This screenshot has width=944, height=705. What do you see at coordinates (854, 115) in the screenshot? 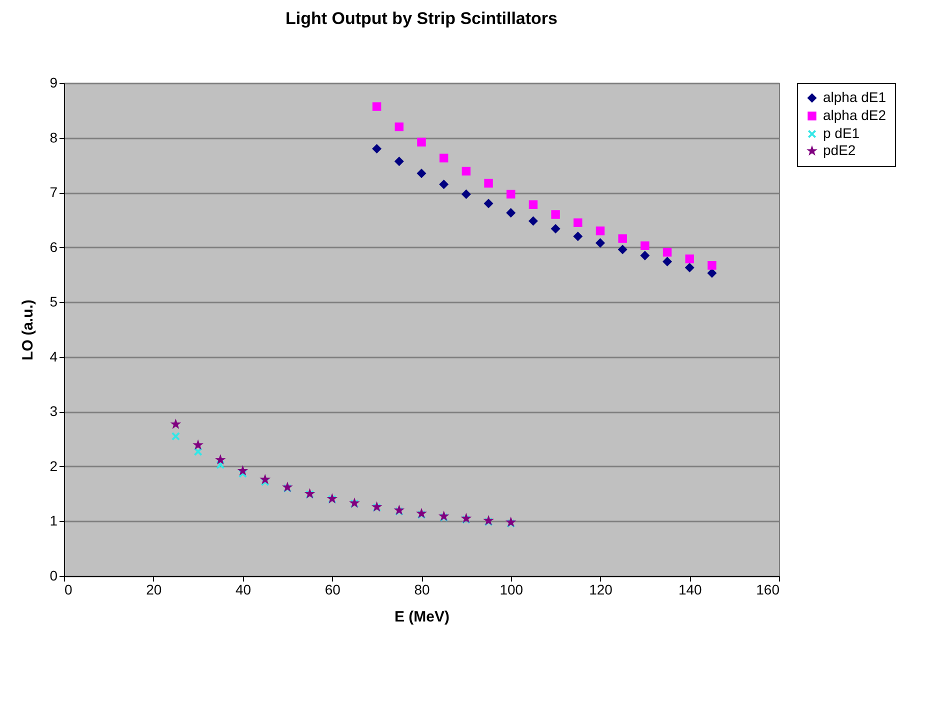
I see `legend-label: alpha dE2` at bounding box center [854, 115].